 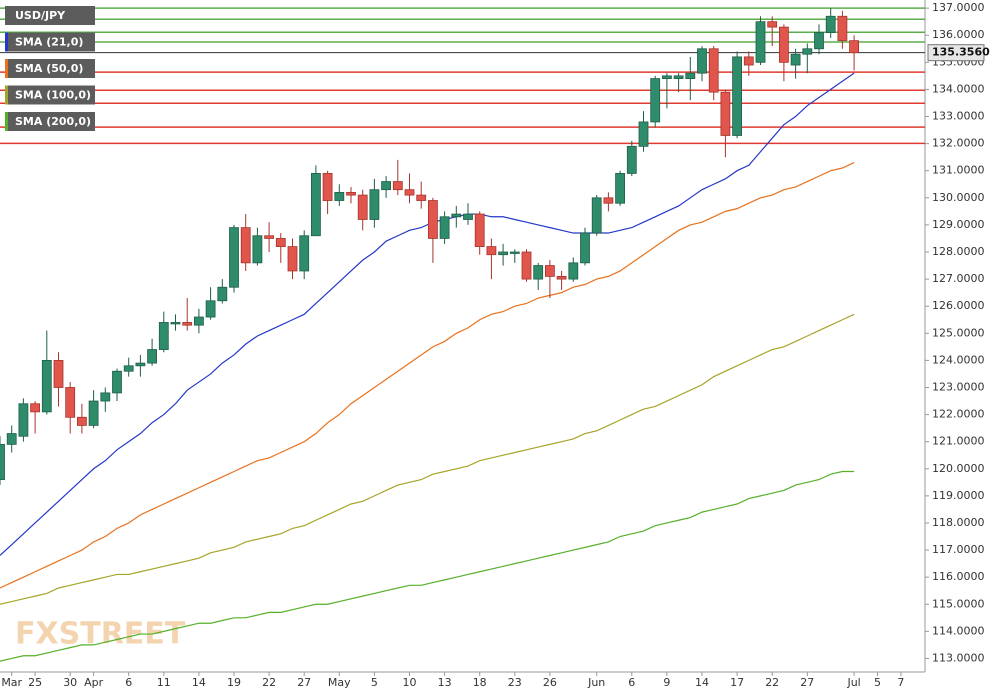 What do you see at coordinates (958, 576) in the screenshot?
I see `y-tick-label: 116.0000` at bounding box center [958, 576].